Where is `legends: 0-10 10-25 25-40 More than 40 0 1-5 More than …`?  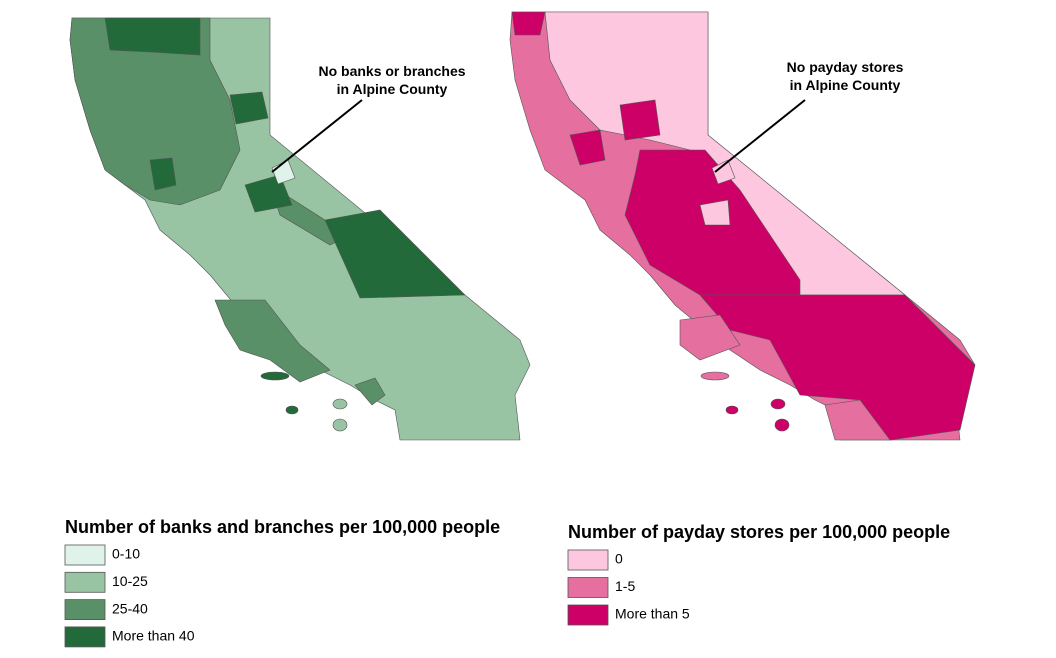
legends: 0-10 10-25 25-40 More than 40 0 1-5 More than … is located at coordinates (377, 596).